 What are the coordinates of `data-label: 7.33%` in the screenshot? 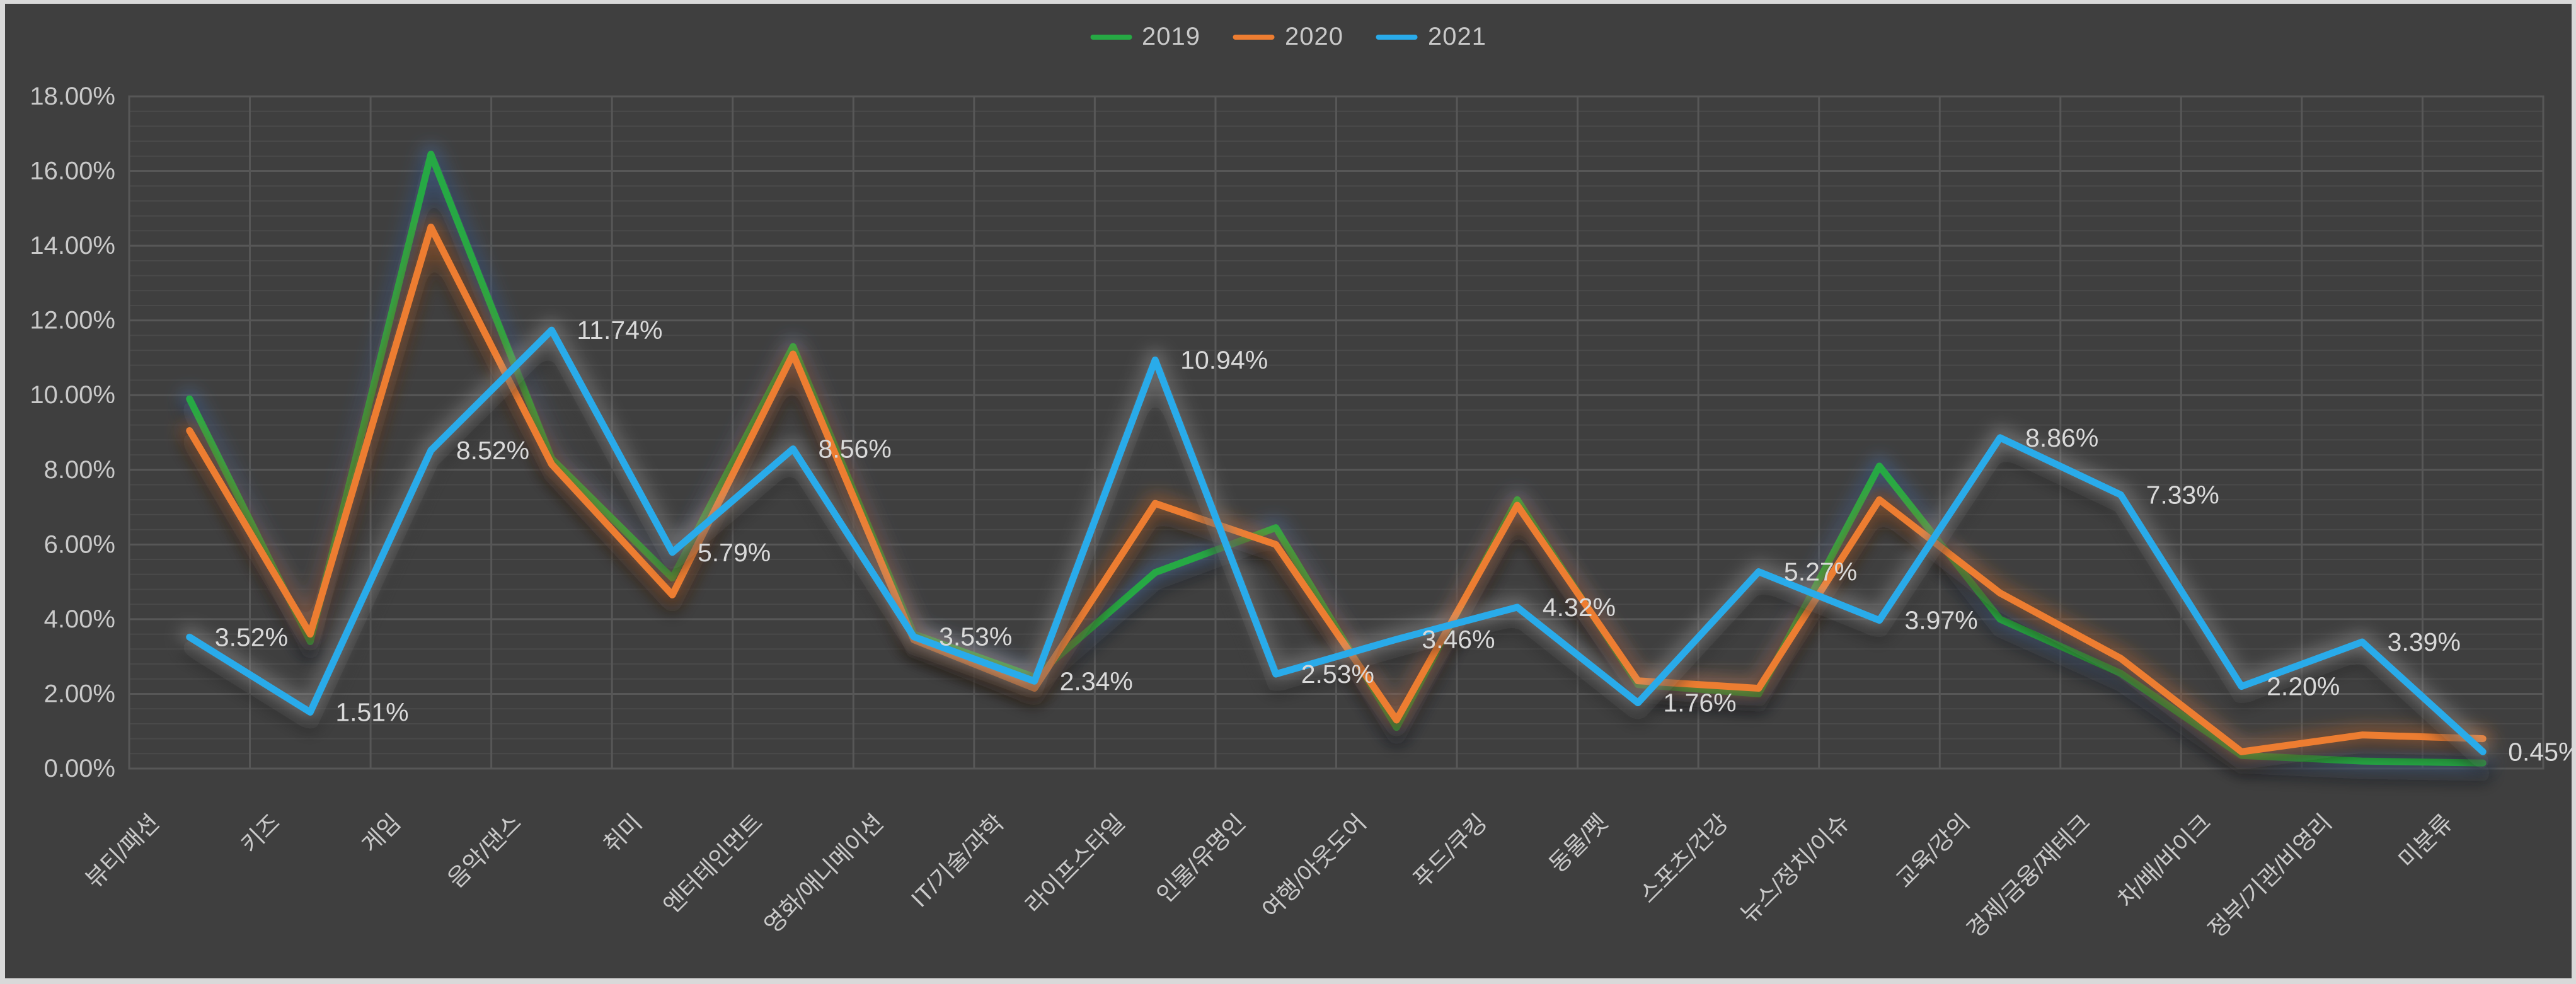 It's located at (2182, 494).